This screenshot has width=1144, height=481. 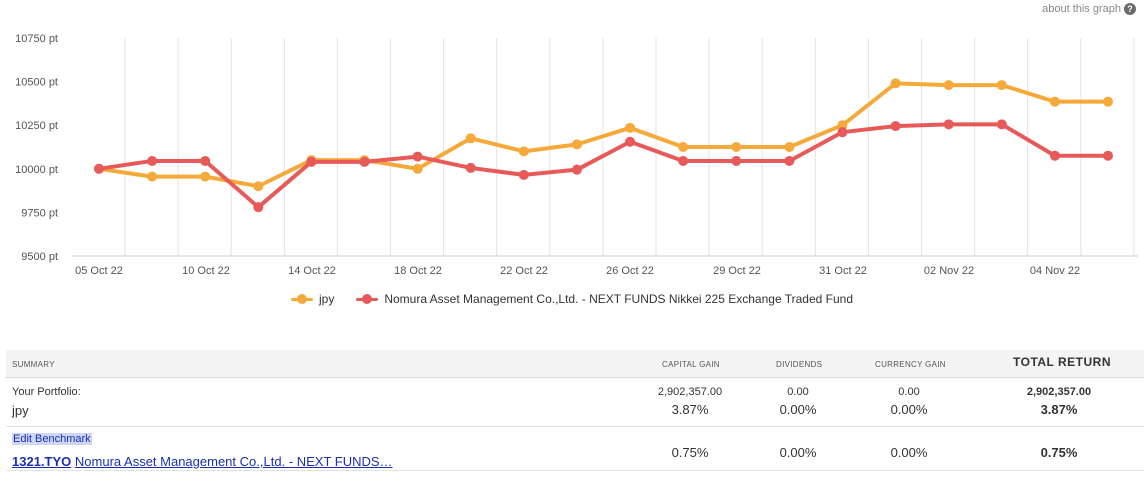 What do you see at coordinates (46, 392) in the screenshot?
I see `portfolio-label: Your Portfolio:` at bounding box center [46, 392].